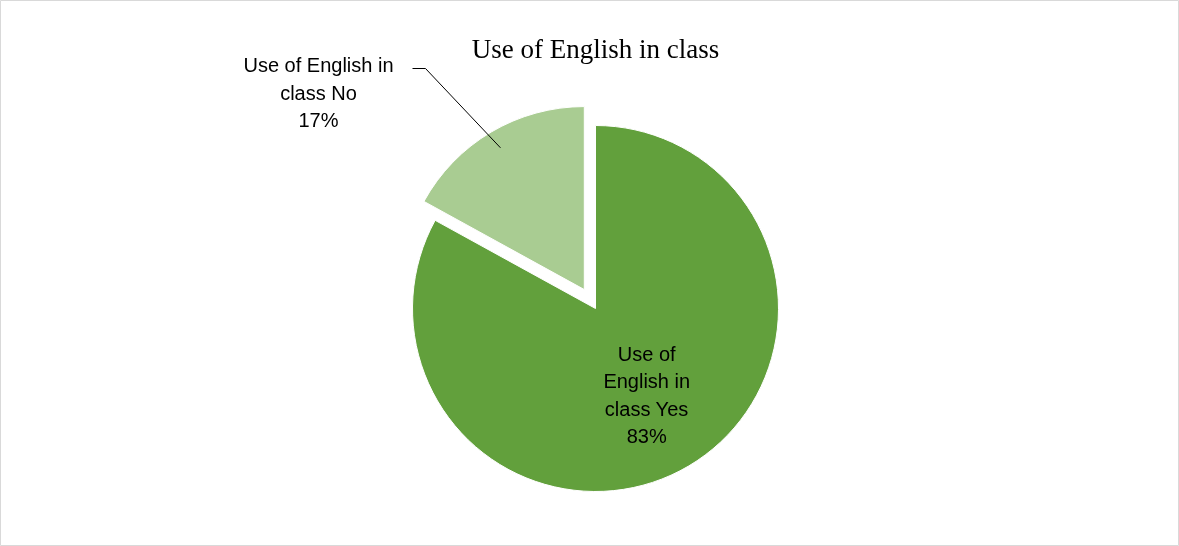  Describe the element at coordinates (318, 120) in the screenshot. I see `data-label: 17%` at that location.